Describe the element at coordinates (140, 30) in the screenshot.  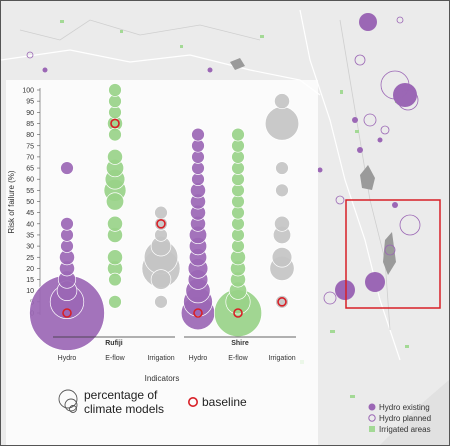
I see `map-river` at that location.